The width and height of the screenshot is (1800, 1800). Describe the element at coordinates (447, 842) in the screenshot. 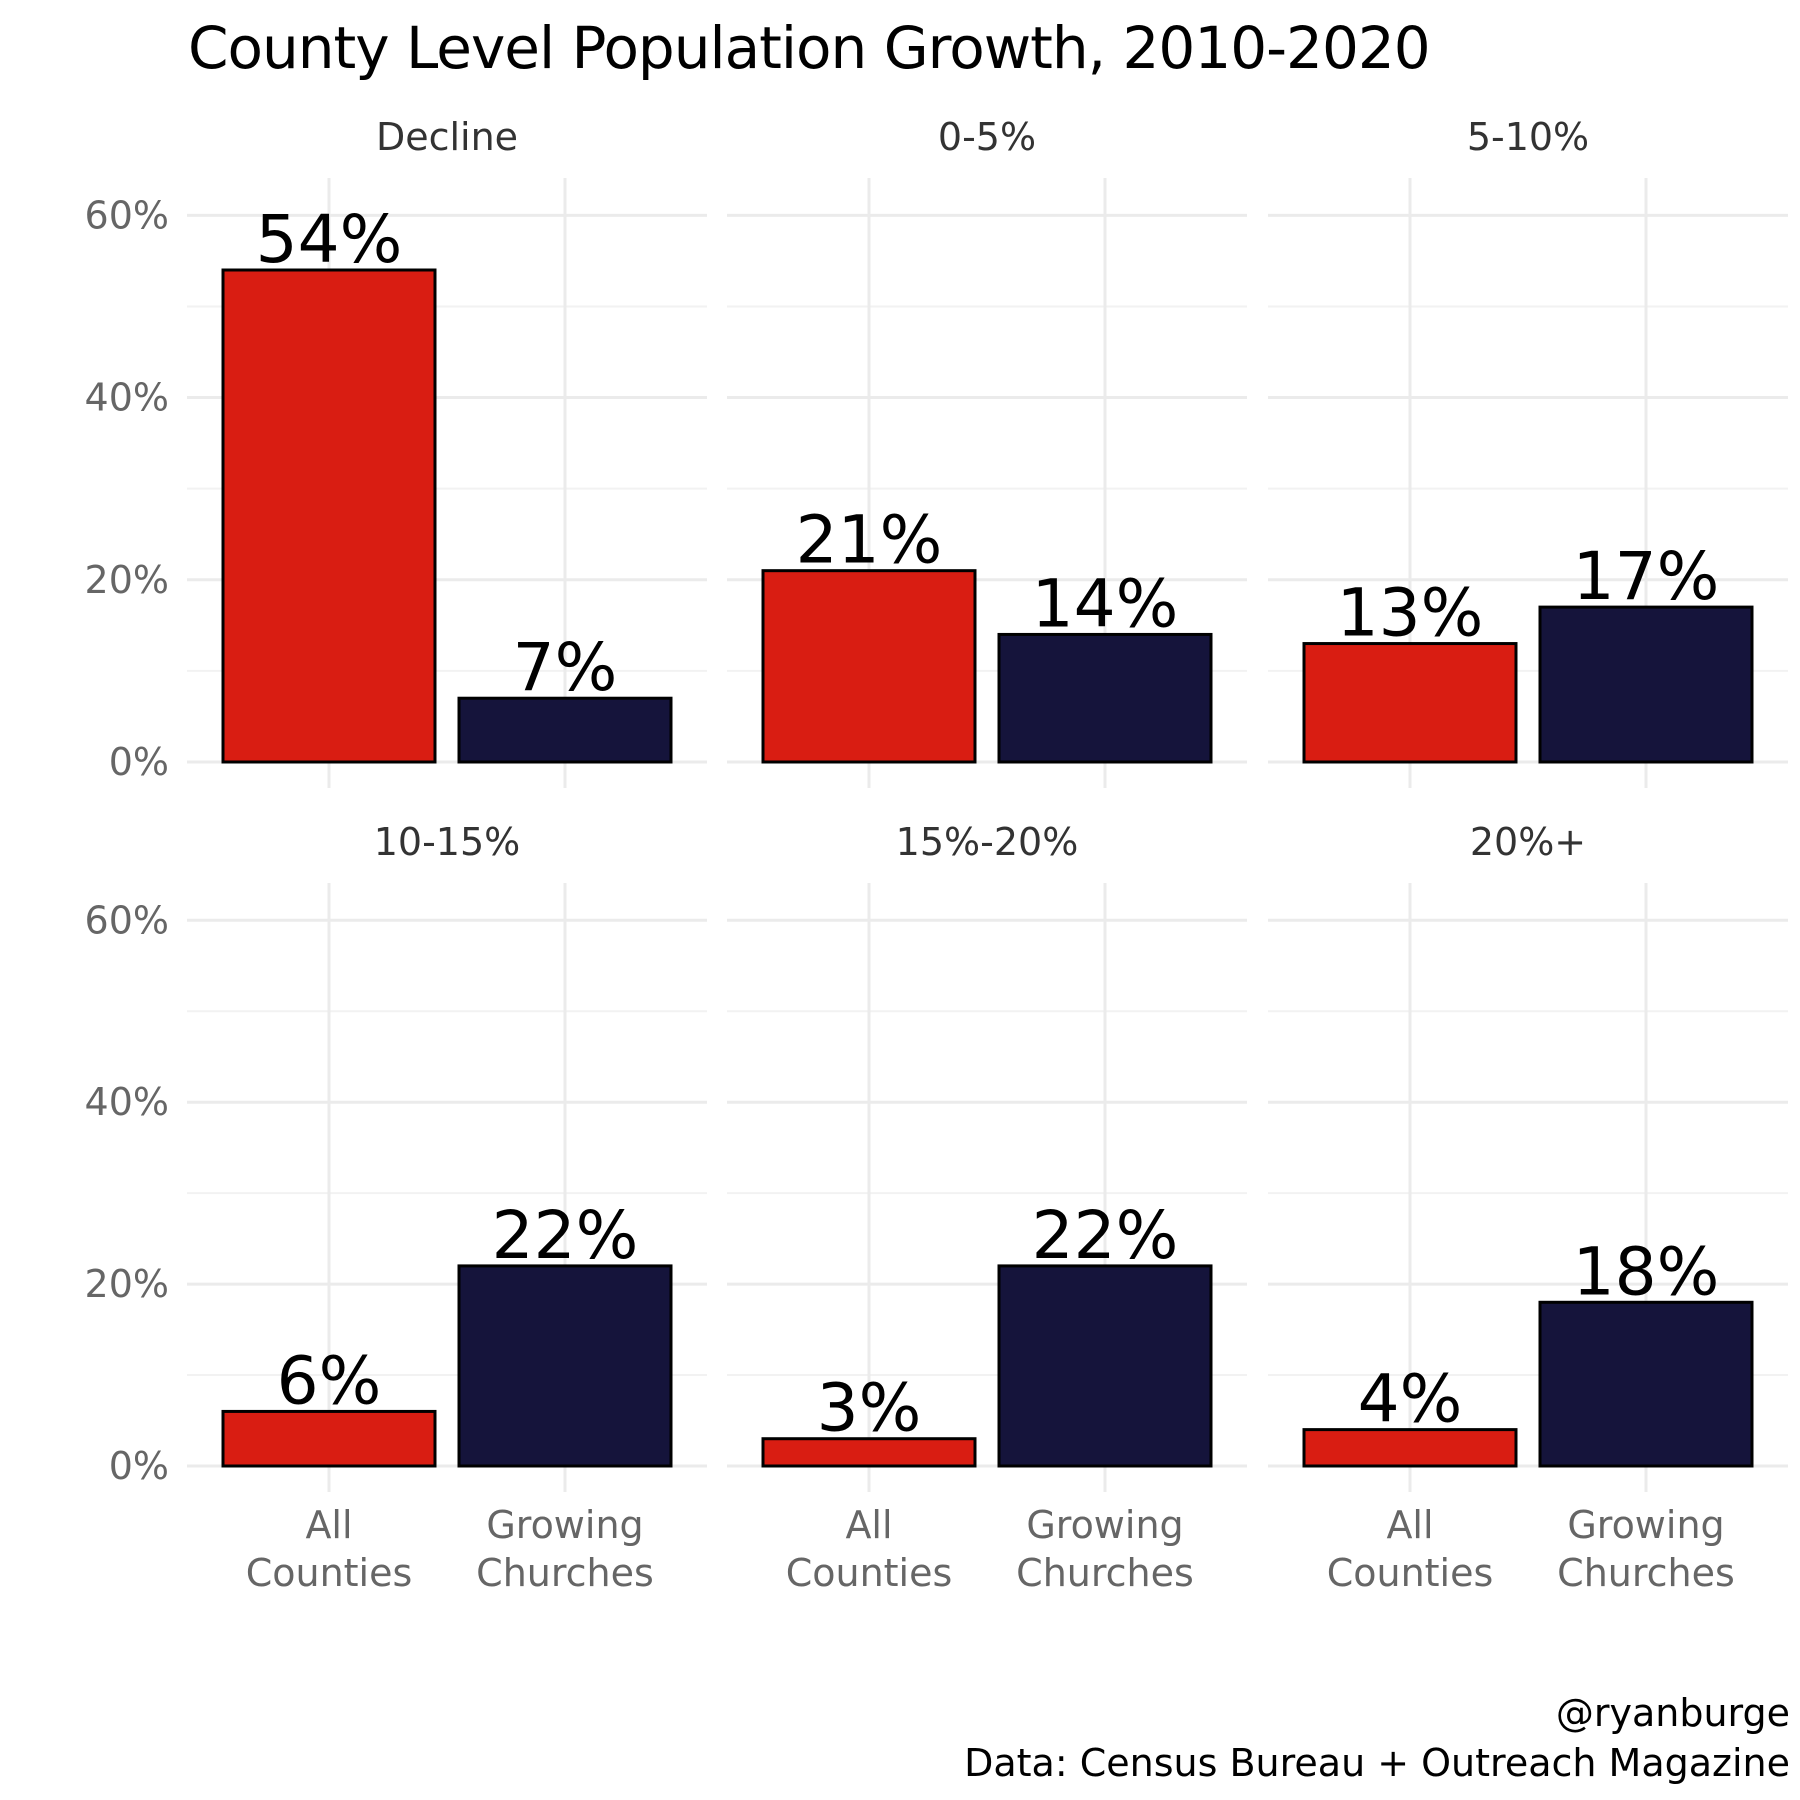

I see `facet-strip-label: 10-15%` at that location.